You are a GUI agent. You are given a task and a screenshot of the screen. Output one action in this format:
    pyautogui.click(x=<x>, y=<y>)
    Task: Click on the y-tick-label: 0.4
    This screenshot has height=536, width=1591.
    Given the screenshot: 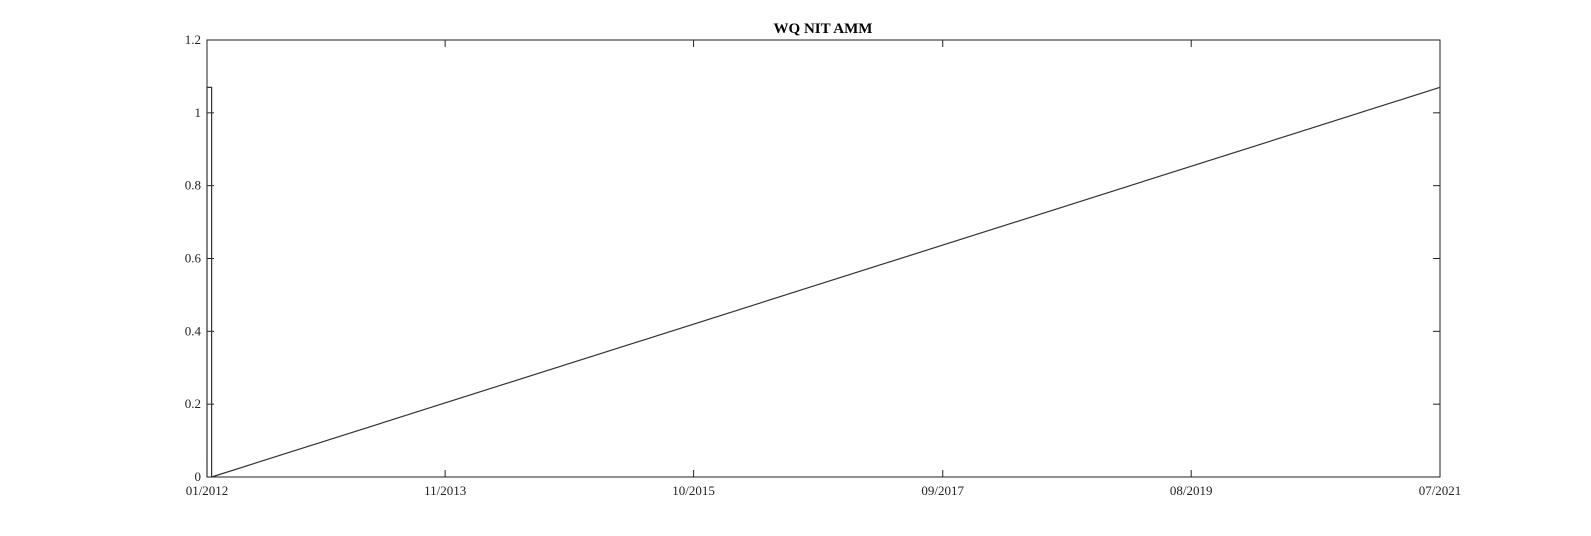 What is the action you would take?
    pyautogui.click(x=193, y=330)
    